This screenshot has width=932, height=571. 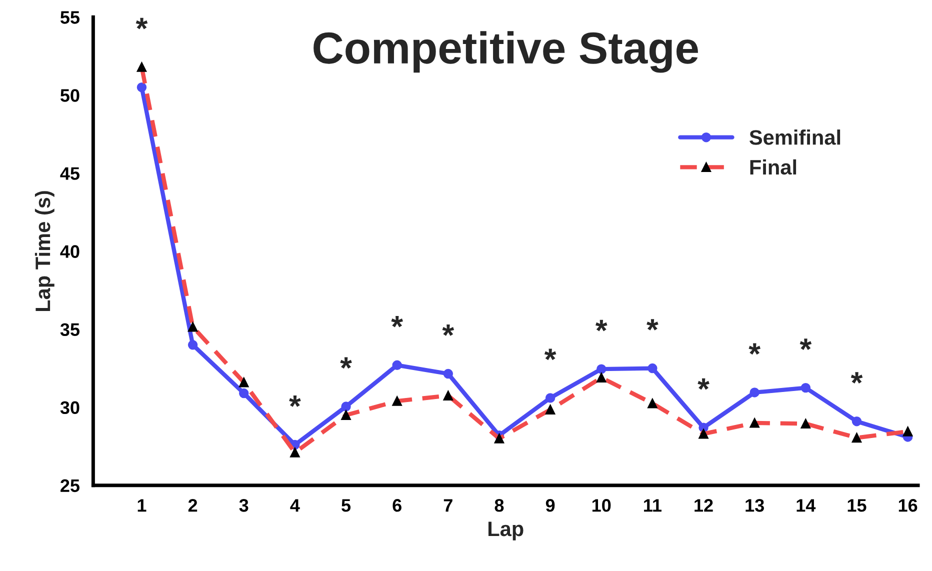 What do you see at coordinates (703, 505) in the screenshot?
I see `x-tick-label: 12` at bounding box center [703, 505].